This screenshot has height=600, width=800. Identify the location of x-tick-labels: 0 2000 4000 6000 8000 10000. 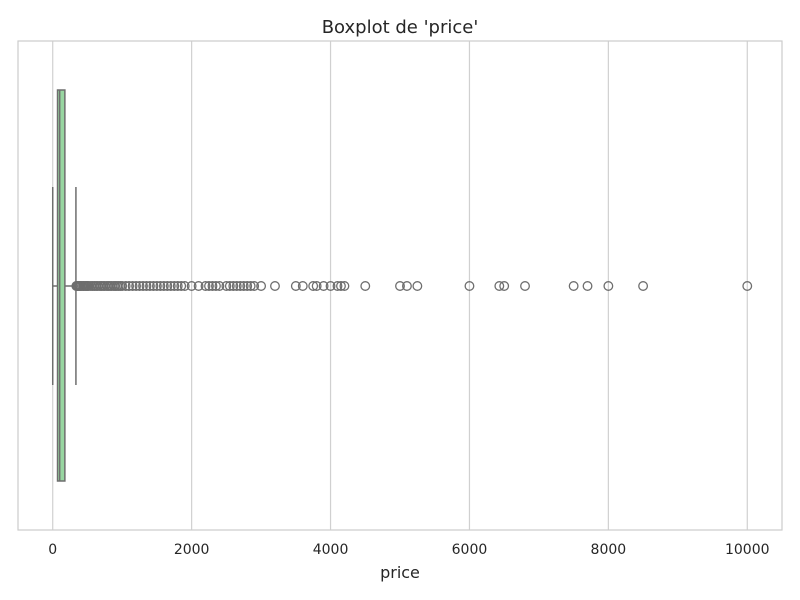
(408, 550).